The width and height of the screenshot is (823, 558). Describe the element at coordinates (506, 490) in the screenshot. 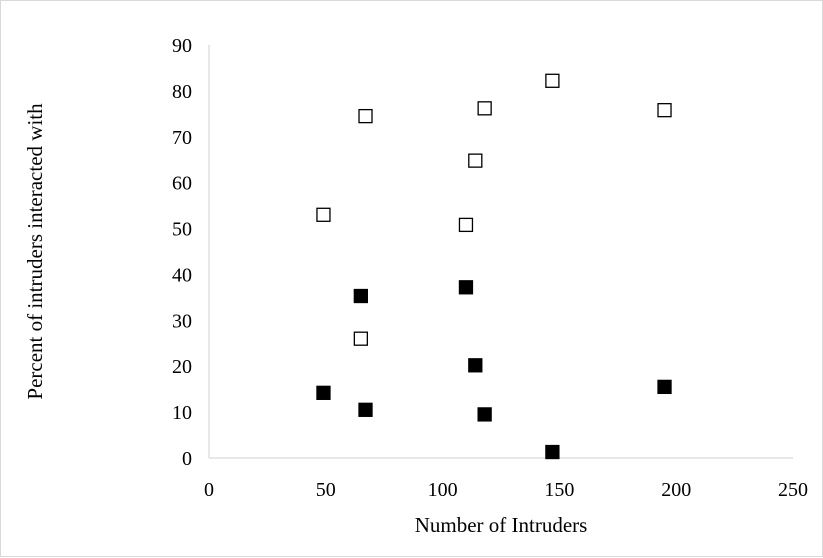

I see `x-tick-labels: 0 50 100 150 200 250` at that location.